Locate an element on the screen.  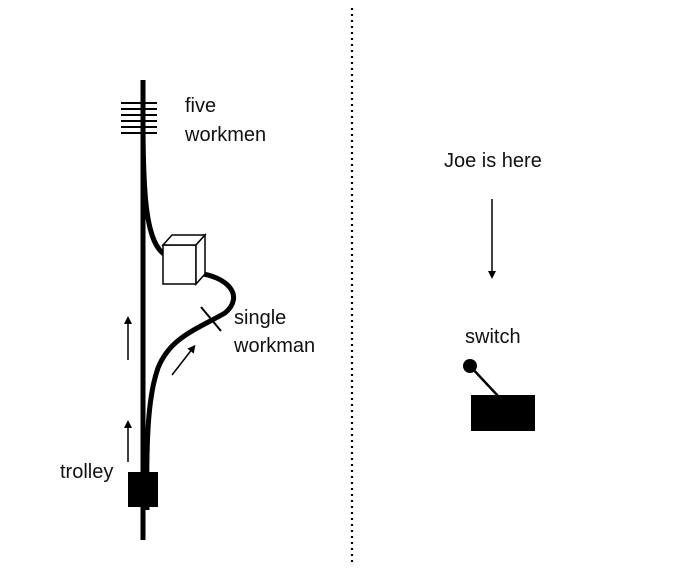
switch-icon is located at coordinates (499, 395).